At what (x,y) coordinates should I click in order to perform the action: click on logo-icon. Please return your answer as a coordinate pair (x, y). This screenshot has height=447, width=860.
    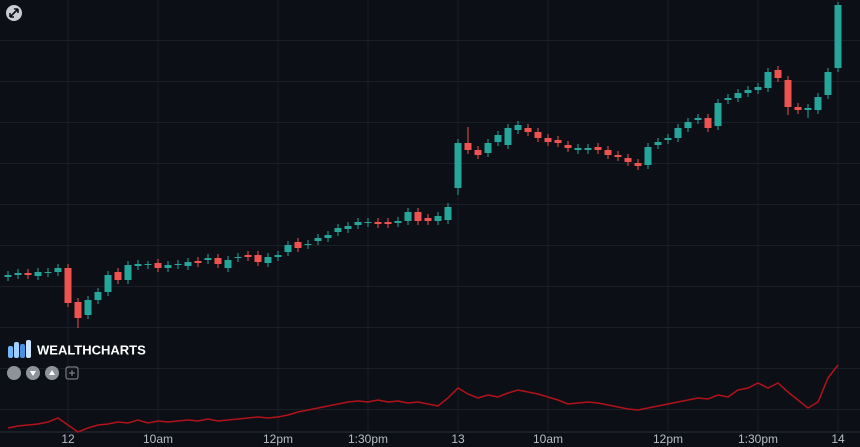
    Looking at the image, I should click on (19, 349).